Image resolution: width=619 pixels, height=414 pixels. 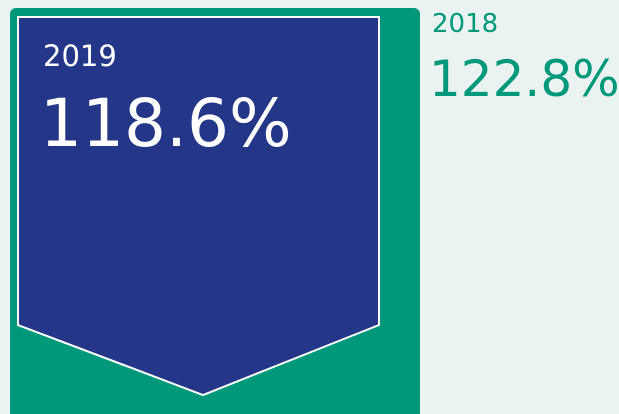 What do you see at coordinates (166, 123) in the screenshot?
I see `current-value: 118.6%` at bounding box center [166, 123].